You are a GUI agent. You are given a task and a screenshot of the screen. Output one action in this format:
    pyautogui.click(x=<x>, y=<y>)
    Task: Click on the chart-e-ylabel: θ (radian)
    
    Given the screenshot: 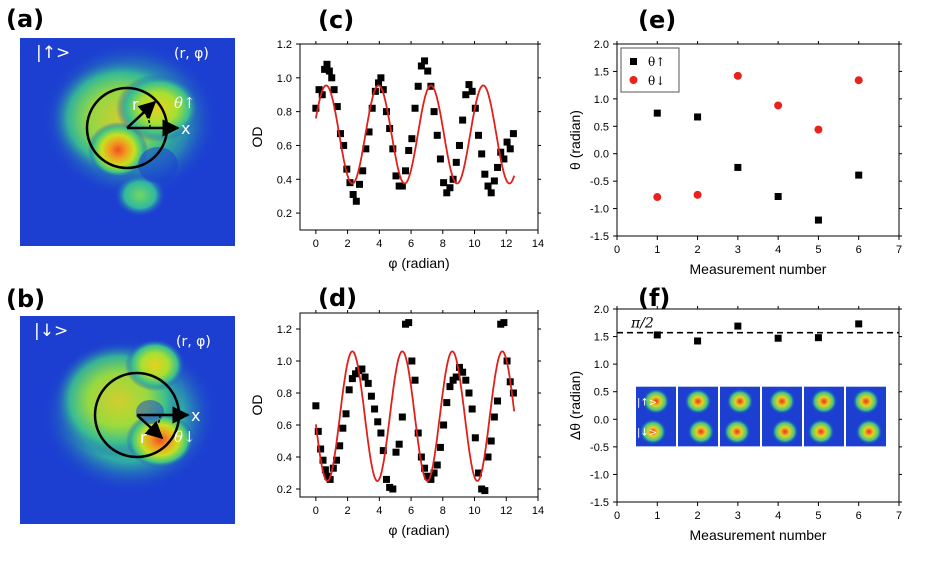 What is the action you would take?
    pyautogui.click(x=575, y=140)
    